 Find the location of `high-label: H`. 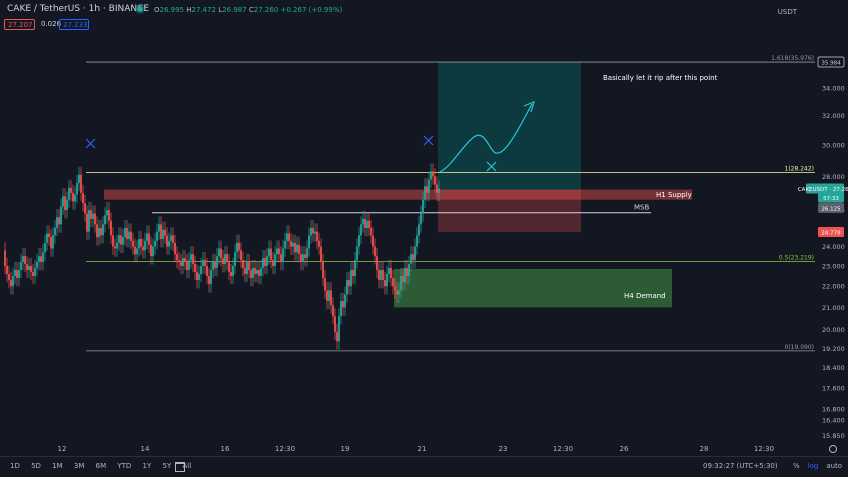

high-label: H is located at coordinates (189, 10).